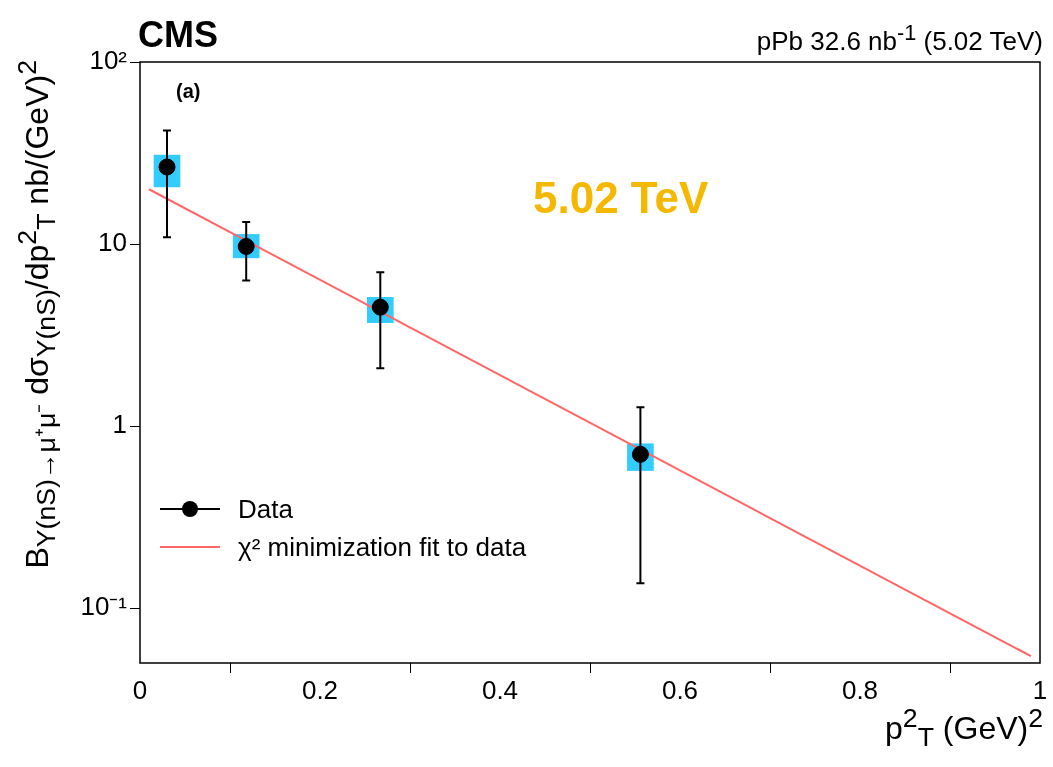 This screenshot has height=767, width=1053. I want to click on y-tick-label: 10², so click(108, 60).